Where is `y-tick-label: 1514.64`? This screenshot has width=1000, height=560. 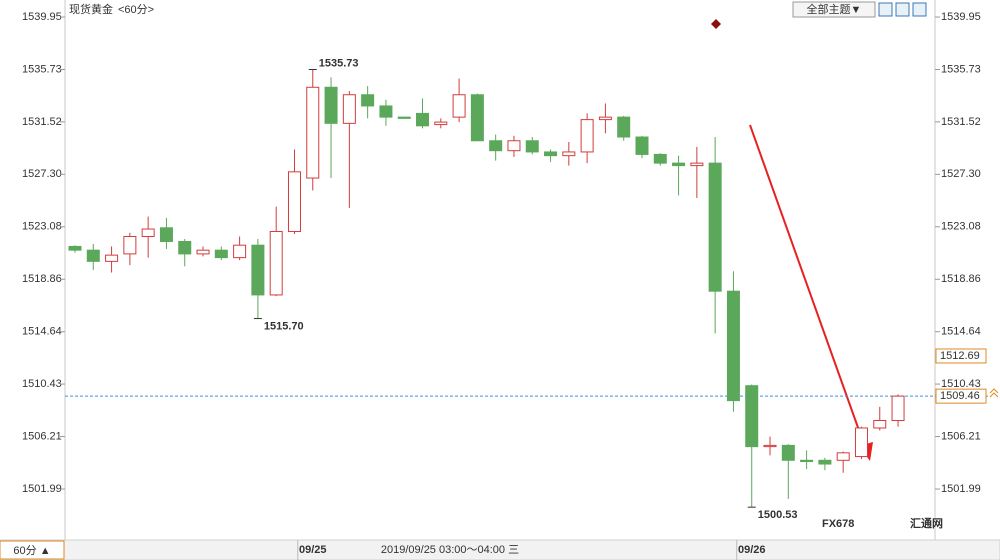 y-tick-label: 1514.64 is located at coordinates (42, 332).